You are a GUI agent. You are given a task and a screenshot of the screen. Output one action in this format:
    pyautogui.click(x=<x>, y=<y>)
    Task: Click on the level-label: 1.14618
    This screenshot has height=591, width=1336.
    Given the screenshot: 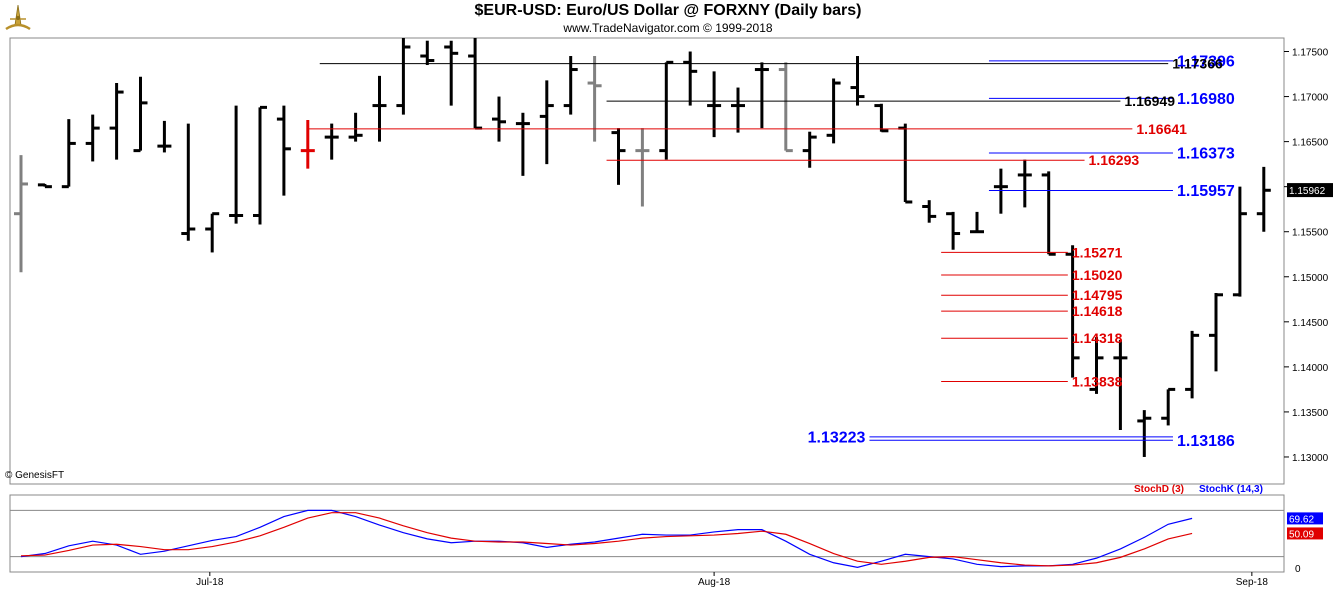 What is the action you would take?
    pyautogui.click(x=1097, y=311)
    